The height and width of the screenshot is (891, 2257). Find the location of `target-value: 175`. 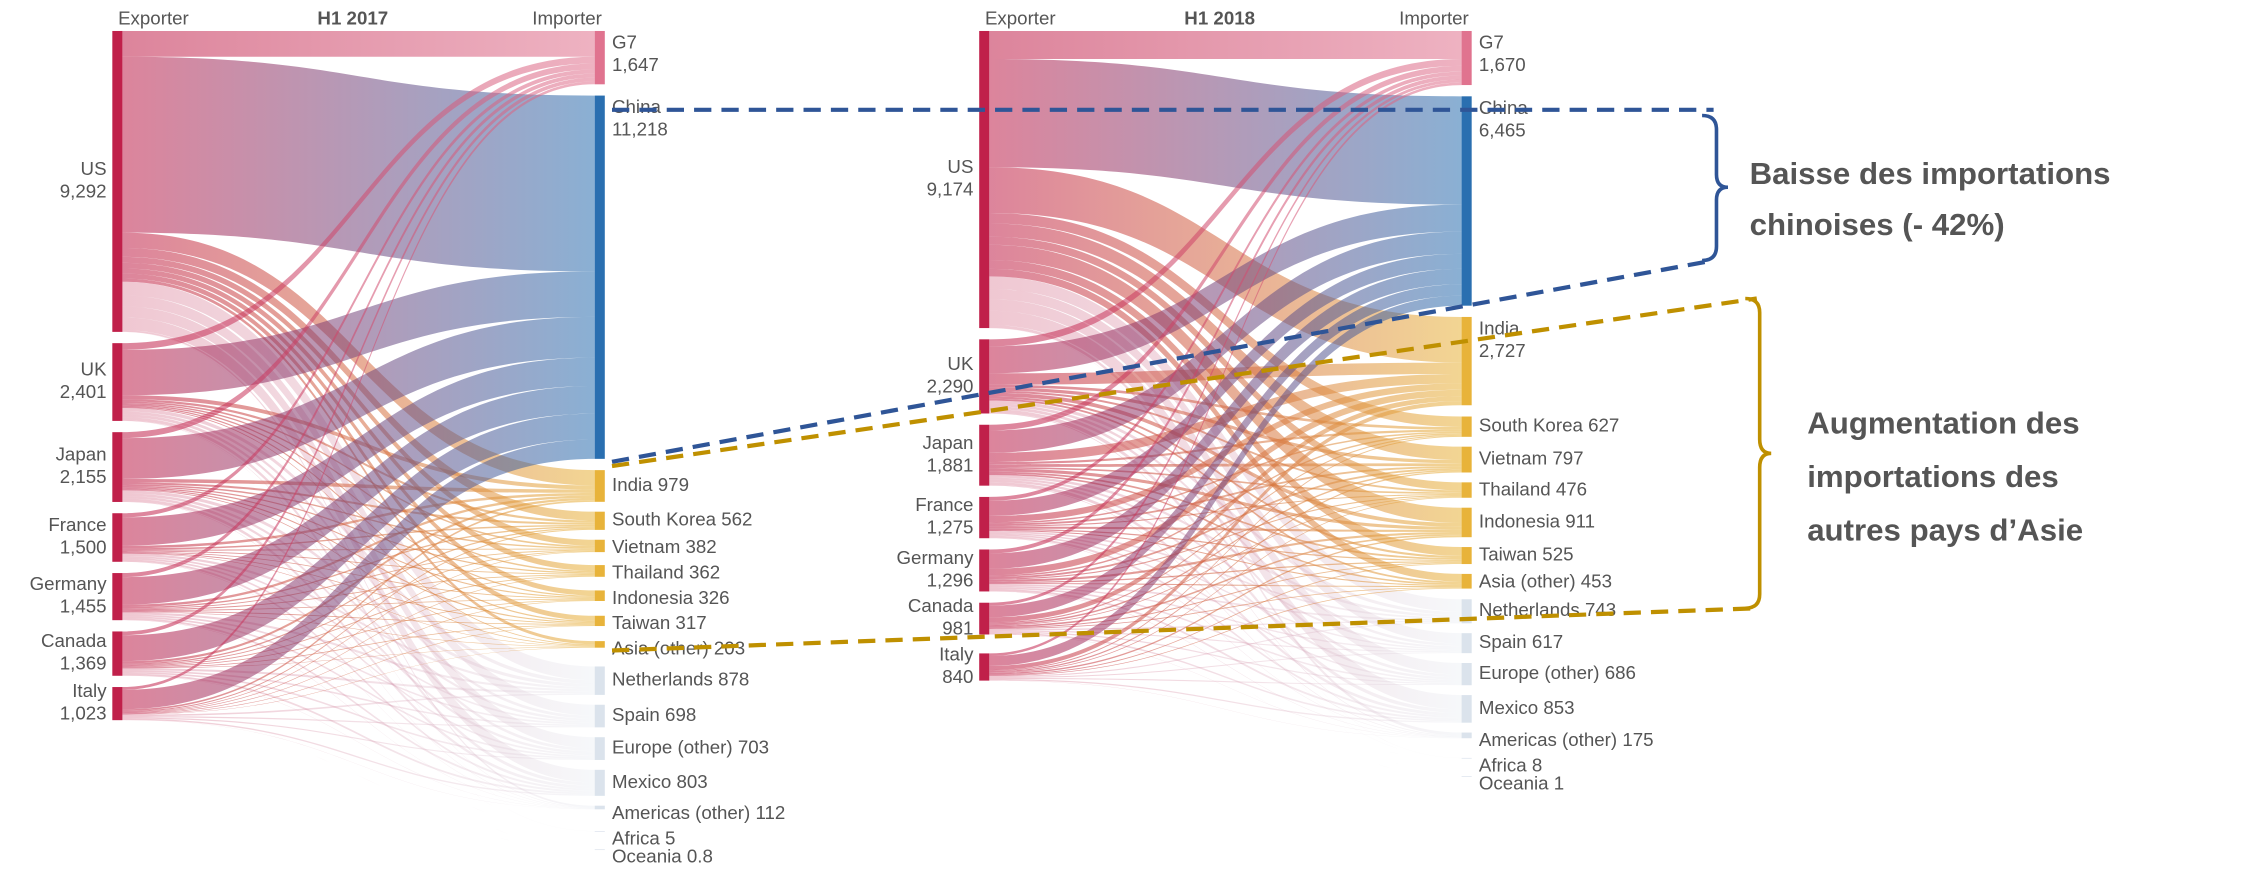

target-value: 175 is located at coordinates (1637, 739).